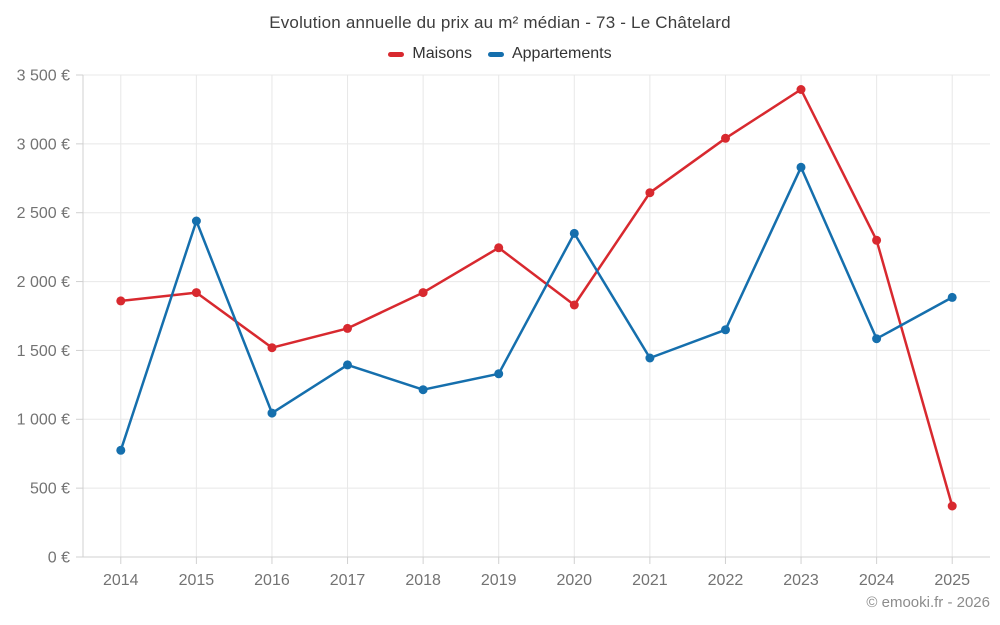  What do you see at coordinates (59, 557) in the screenshot?
I see `y-axis-label: 0 €` at bounding box center [59, 557].